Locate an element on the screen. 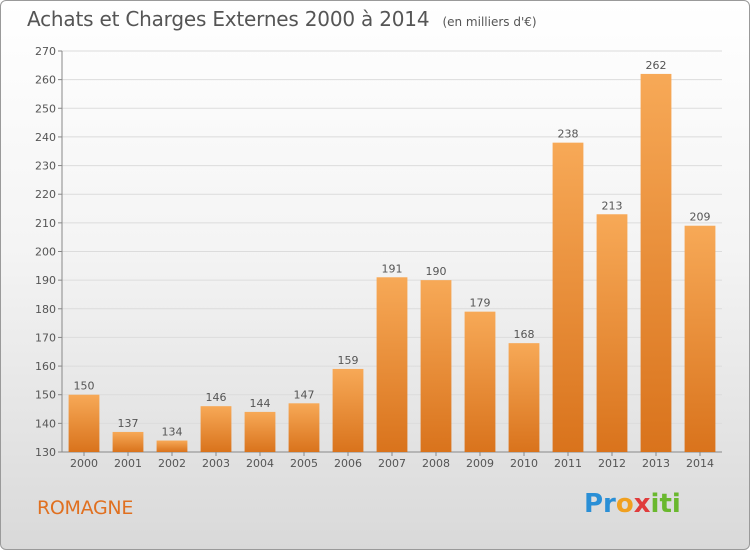  chart-title: Achats et Charges Externes 2000 à 2014 is located at coordinates (228, 19).